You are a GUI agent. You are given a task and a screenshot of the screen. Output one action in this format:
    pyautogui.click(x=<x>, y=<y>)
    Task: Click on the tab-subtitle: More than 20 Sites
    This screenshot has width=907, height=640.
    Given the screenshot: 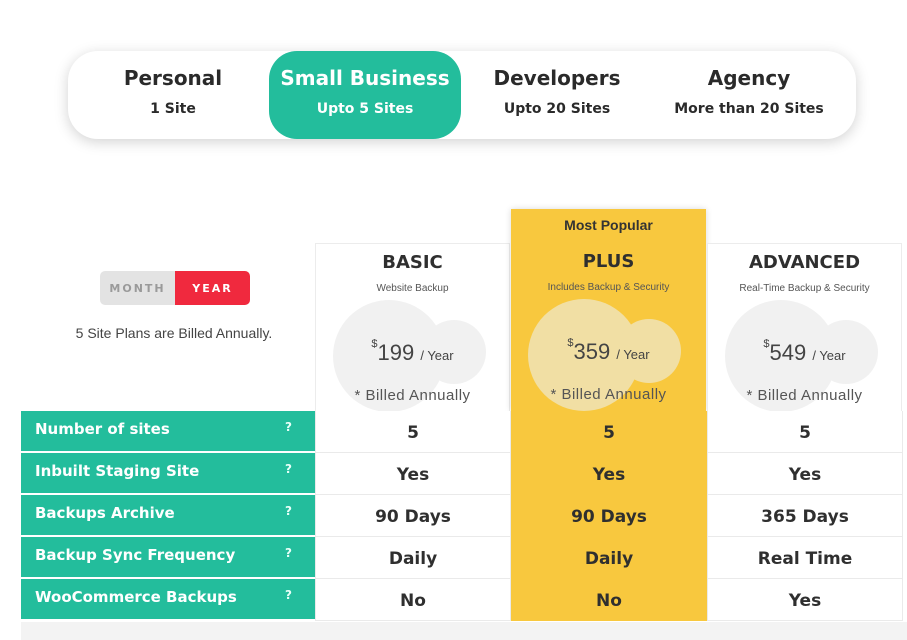 What is the action you would take?
    pyautogui.click(x=749, y=109)
    